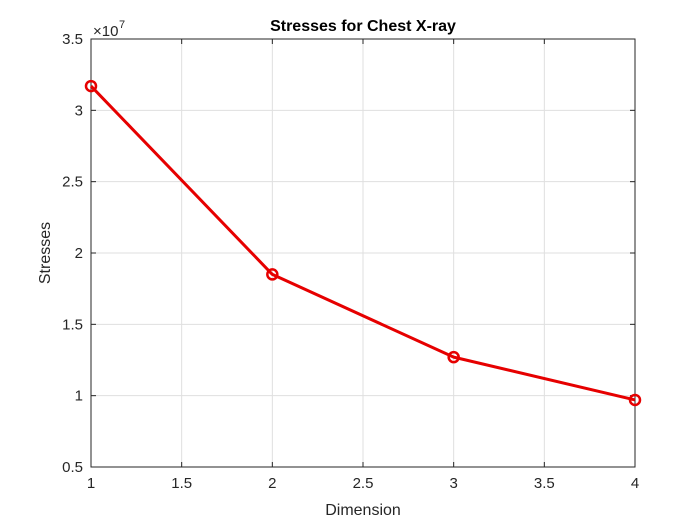 The height and width of the screenshot is (525, 700). What do you see at coordinates (79, 253) in the screenshot?
I see `y-tick-label: 2` at bounding box center [79, 253].